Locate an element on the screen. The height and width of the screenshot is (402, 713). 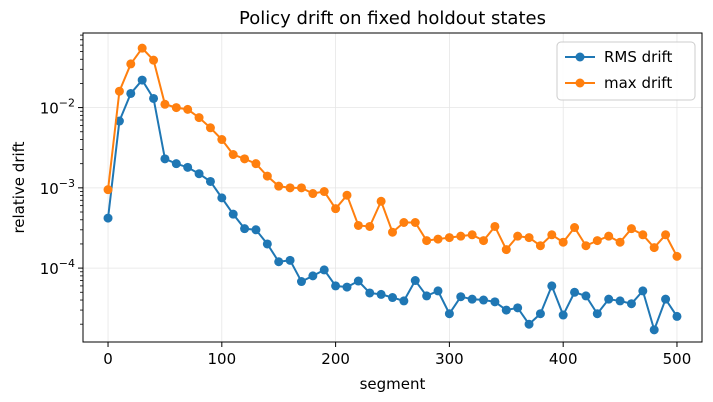
legend: RMS drift max drift is located at coordinates (626, 71).